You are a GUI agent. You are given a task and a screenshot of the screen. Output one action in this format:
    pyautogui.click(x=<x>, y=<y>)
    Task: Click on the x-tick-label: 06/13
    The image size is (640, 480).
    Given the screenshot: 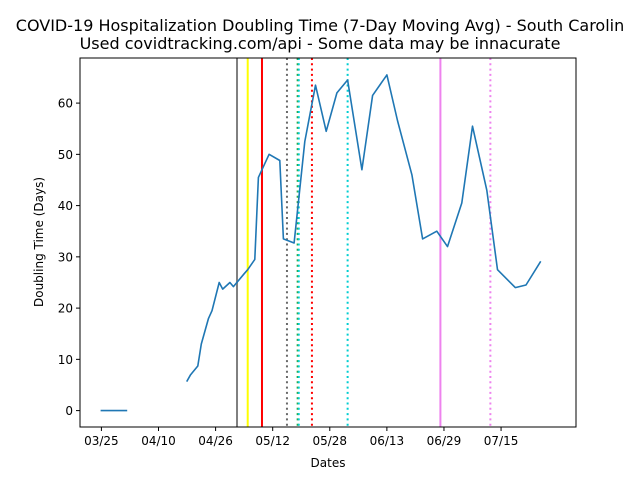 What is the action you would take?
    pyautogui.click(x=387, y=441)
    